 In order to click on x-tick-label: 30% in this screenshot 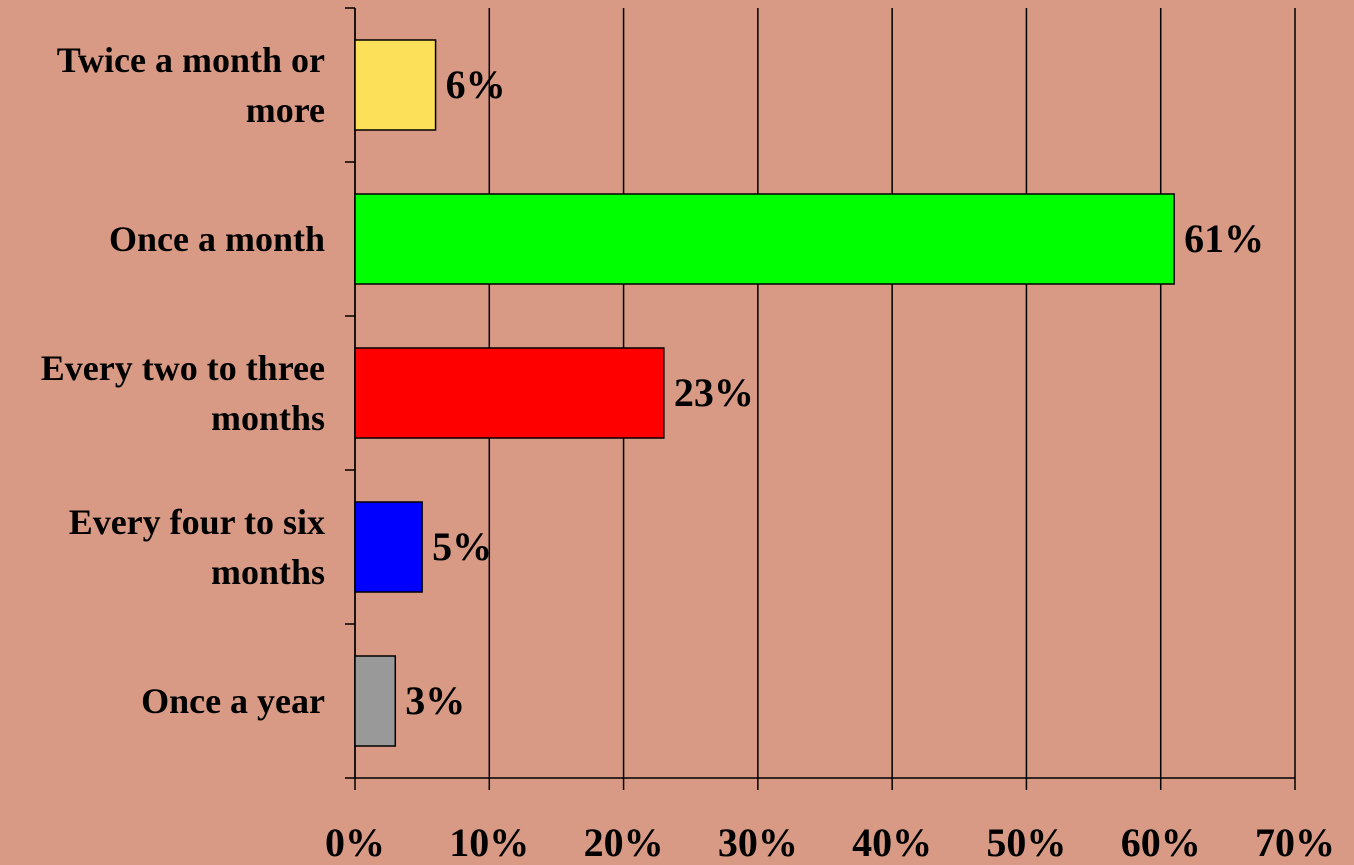, I will do `click(758, 842)`.